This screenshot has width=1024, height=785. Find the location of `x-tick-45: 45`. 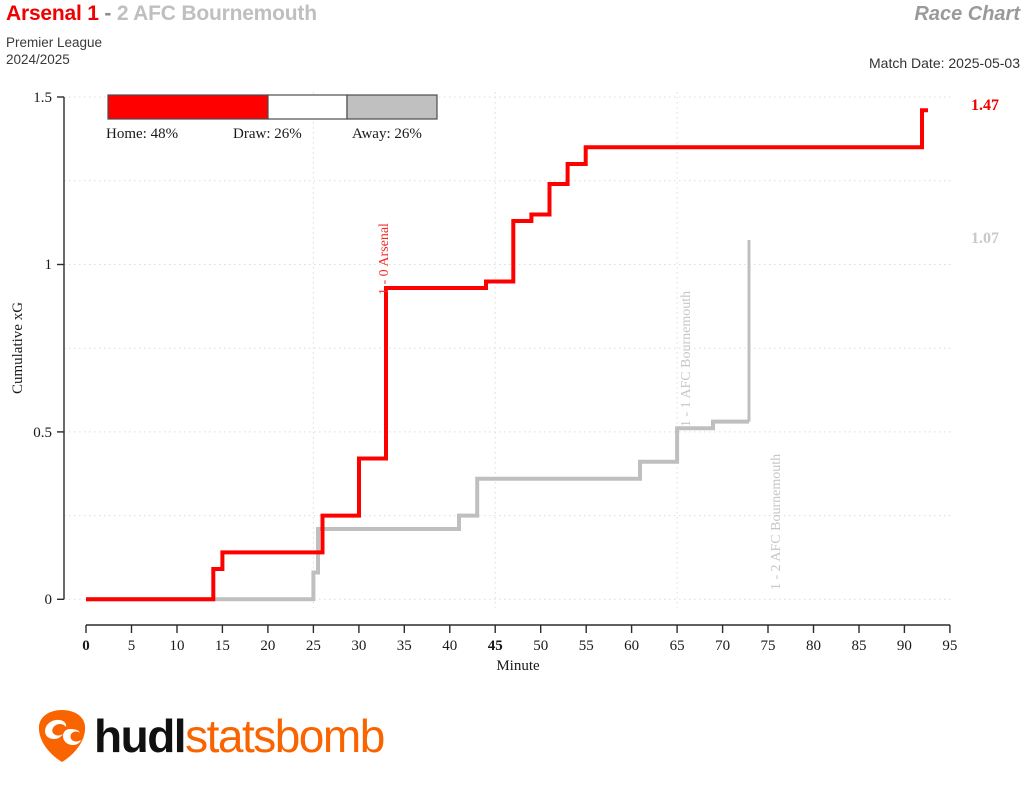

x-tick-45: 45 is located at coordinates (495, 646).